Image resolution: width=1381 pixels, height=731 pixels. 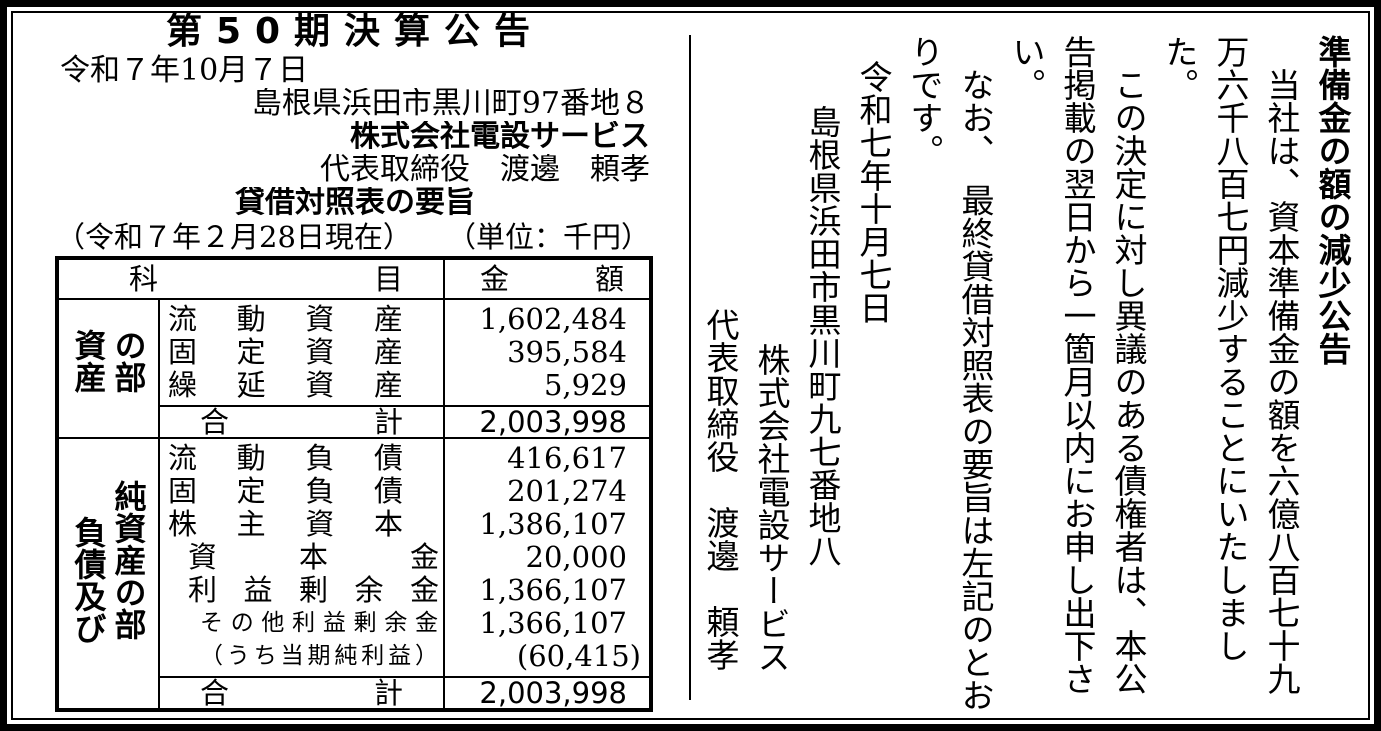 I want to click on assets-items: 流動資産 固定資産 繰延資産, so click(x=301, y=352).